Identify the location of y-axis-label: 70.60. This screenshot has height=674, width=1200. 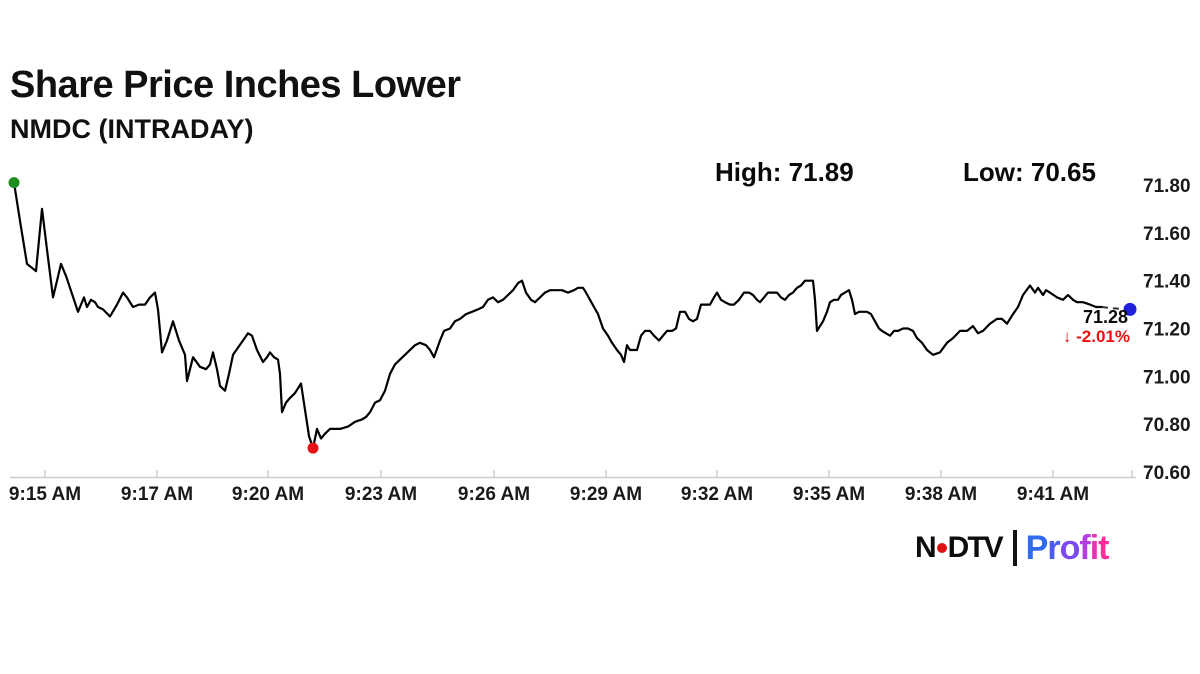
(1167, 473).